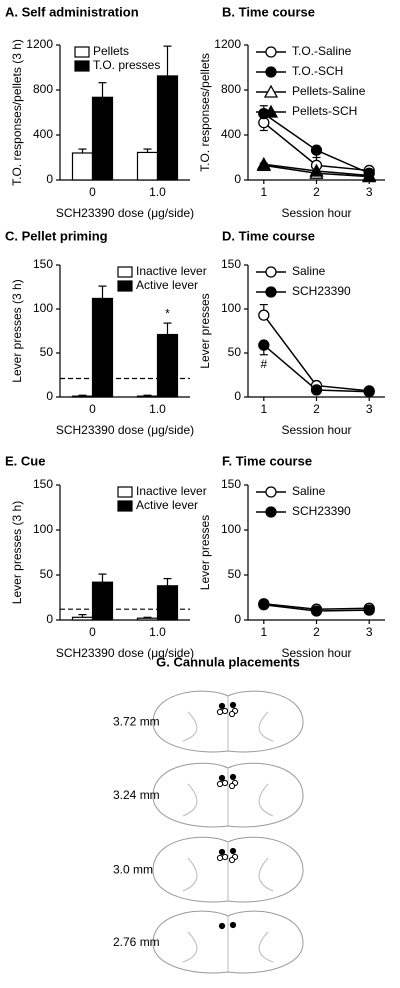 This screenshot has width=400, height=988. Describe the element at coordinates (72, 11) in the screenshot. I see `panel-title: A. Self administration` at that location.